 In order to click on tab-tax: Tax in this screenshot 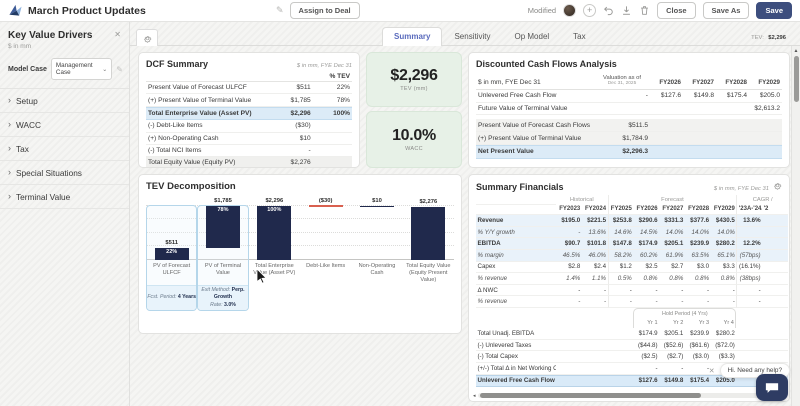, I will do `click(579, 36)`.